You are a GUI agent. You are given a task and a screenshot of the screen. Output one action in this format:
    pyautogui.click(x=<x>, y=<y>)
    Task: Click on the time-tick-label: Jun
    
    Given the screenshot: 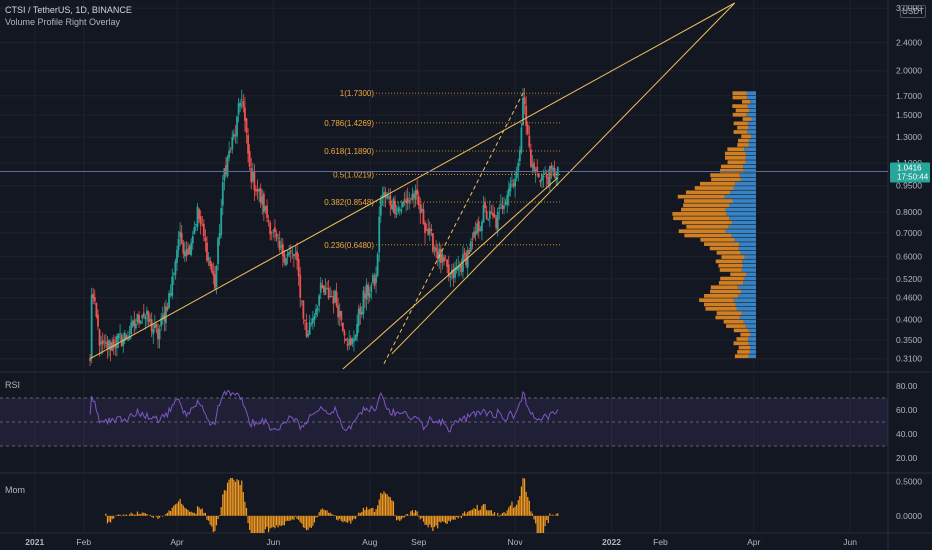 What is the action you would take?
    pyautogui.click(x=273, y=542)
    